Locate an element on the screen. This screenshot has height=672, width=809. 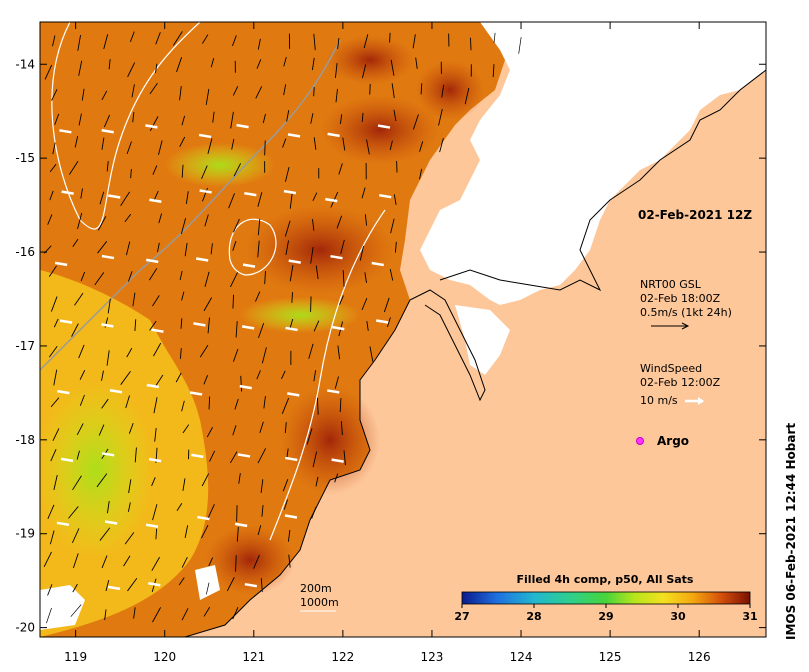
current-legend-title: NRT00 GSL is located at coordinates (671, 284).